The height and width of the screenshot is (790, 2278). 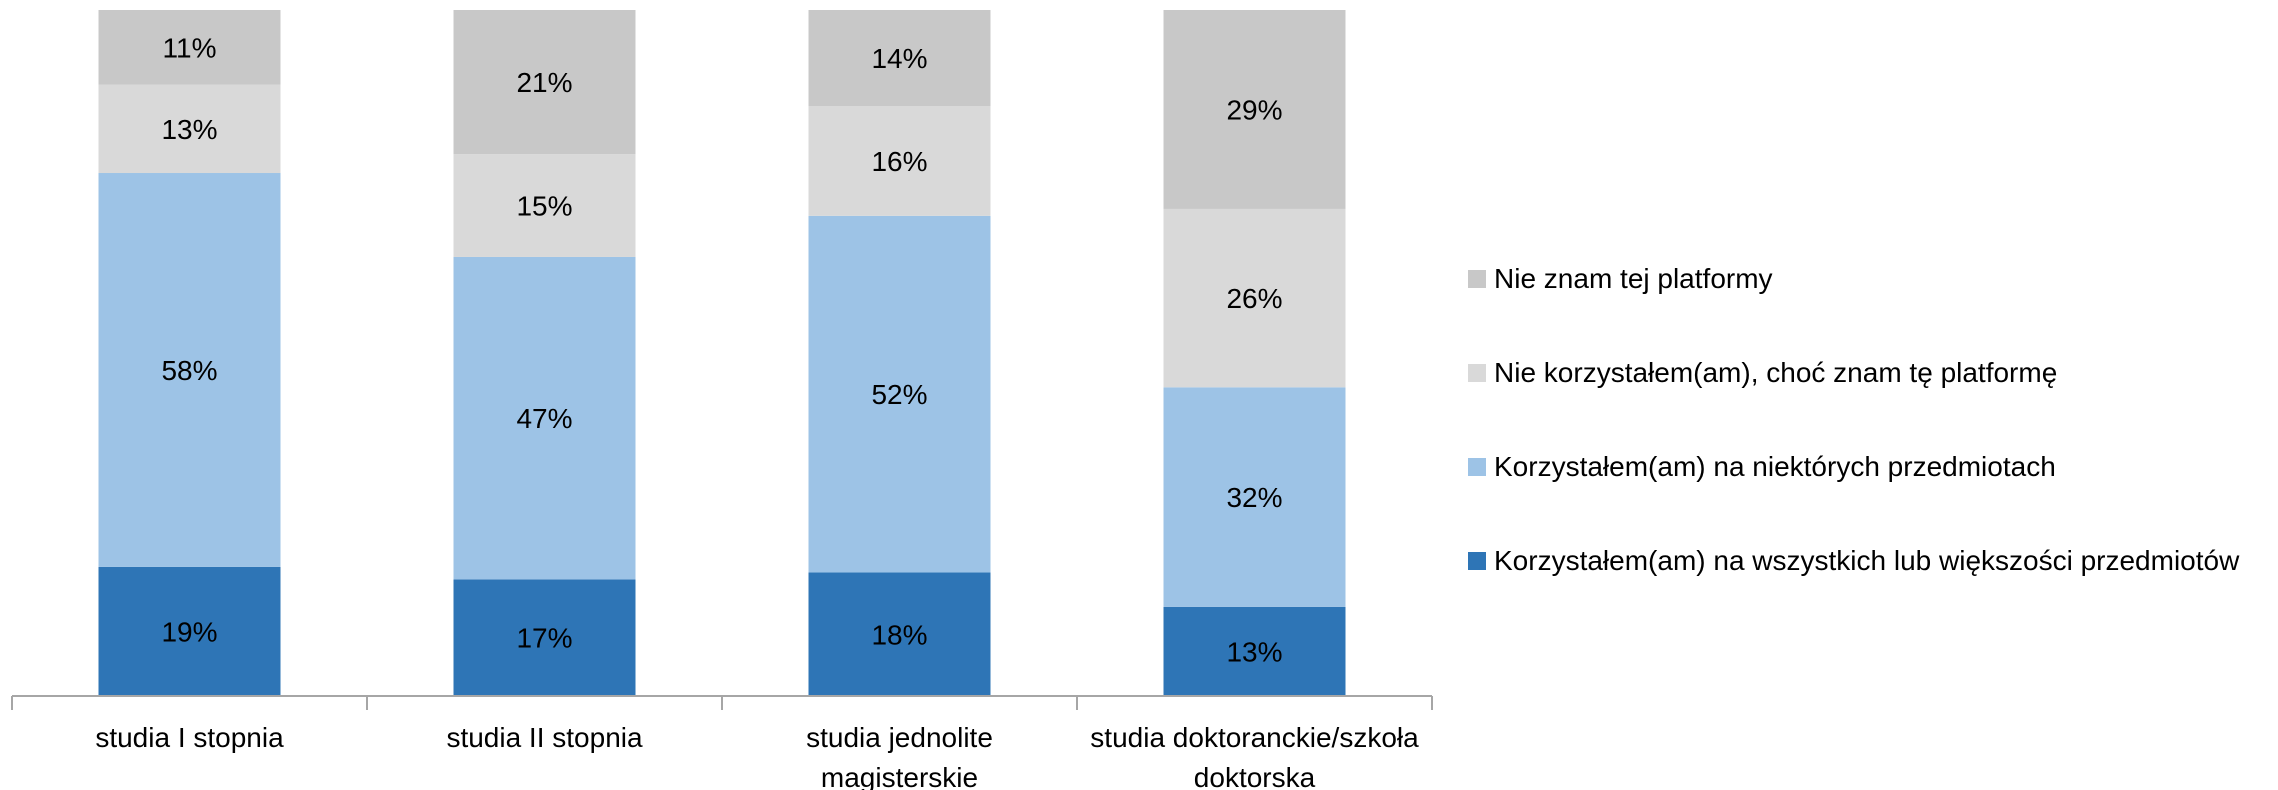 What do you see at coordinates (1477, 561) in the screenshot?
I see `legend-swatch-wszystkie` at bounding box center [1477, 561].